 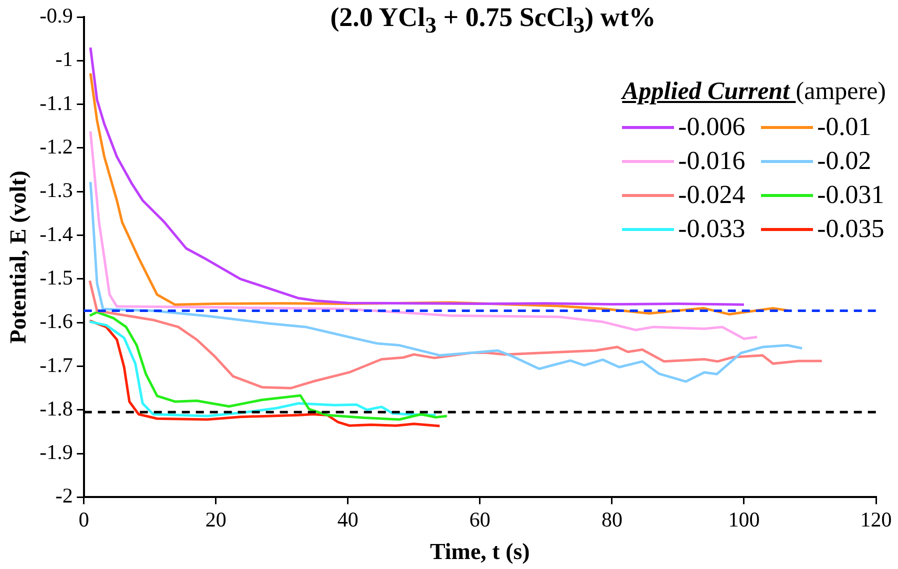 What do you see at coordinates (754, 91) in the screenshot?
I see `legend-title: Applied Current (ampere)` at bounding box center [754, 91].